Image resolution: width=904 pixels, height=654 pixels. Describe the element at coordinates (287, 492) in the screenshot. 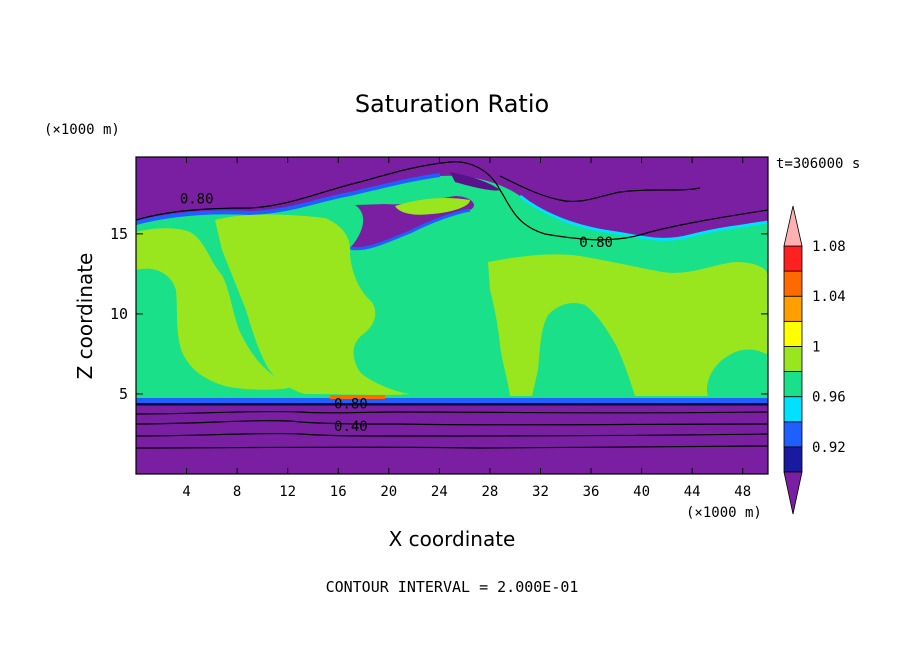

I see `x-tick-label: 12` at that location.